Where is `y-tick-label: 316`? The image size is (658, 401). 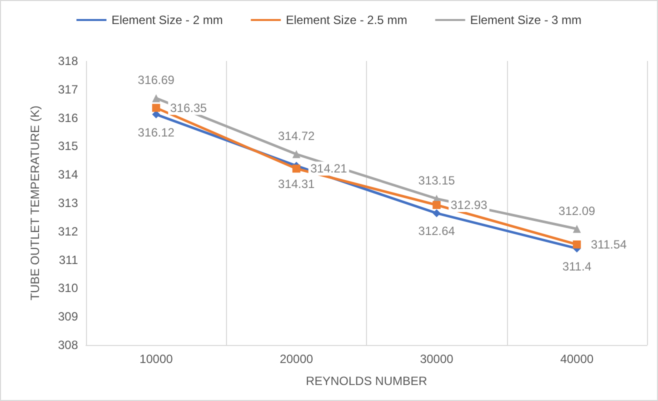
y-tick-label: 316 is located at coordinates (68, 117).